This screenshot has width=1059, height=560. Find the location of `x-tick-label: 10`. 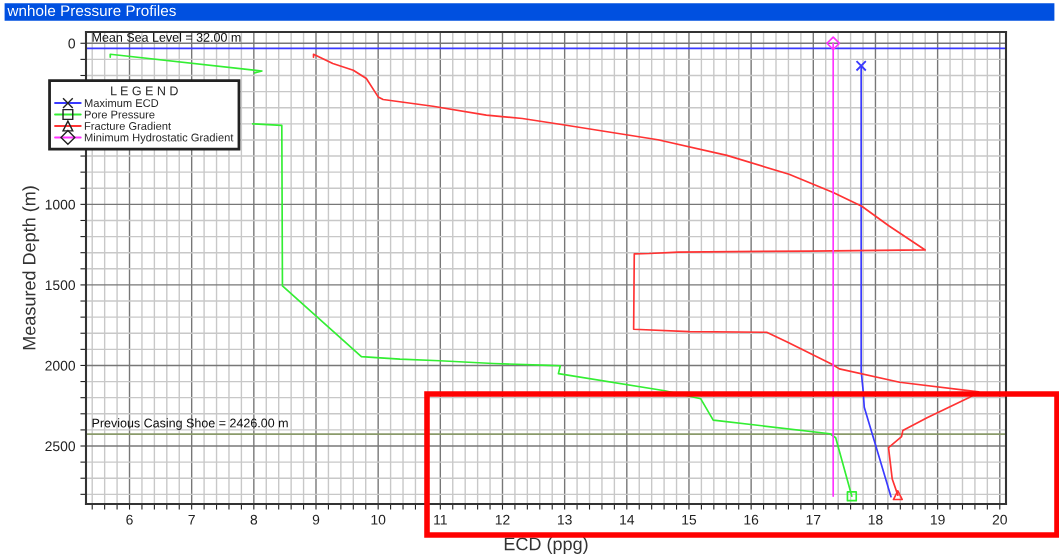

x-tick-label: 10 is located at coordinates (378, 519).